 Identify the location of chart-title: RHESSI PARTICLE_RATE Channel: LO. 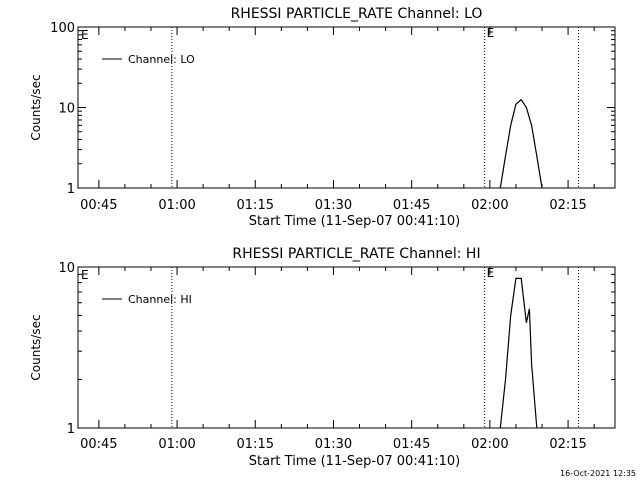
(357, 14).